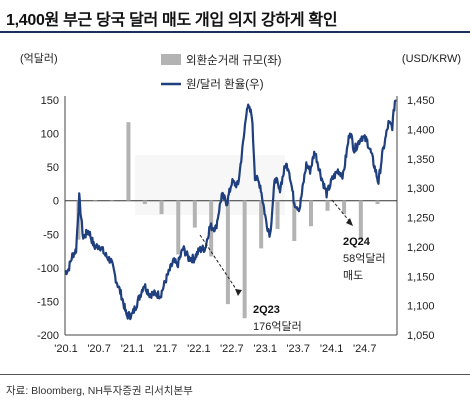  Describe the element at coordinates (364, 258) in the screenshot. I see `annotation-2q24-text: 58억달러` at that location.